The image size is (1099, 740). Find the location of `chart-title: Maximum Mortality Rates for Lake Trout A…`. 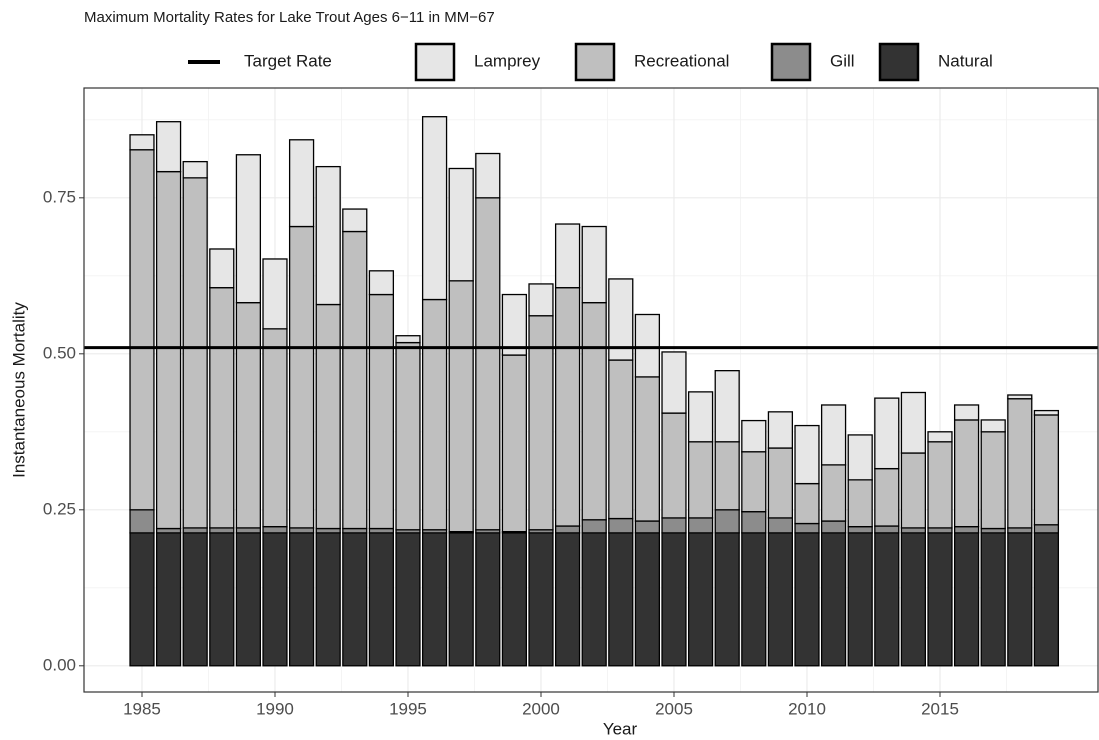

chart-title: Maximum Mortality Rates for Lake Trout A… is located at coordinates (289, 17).